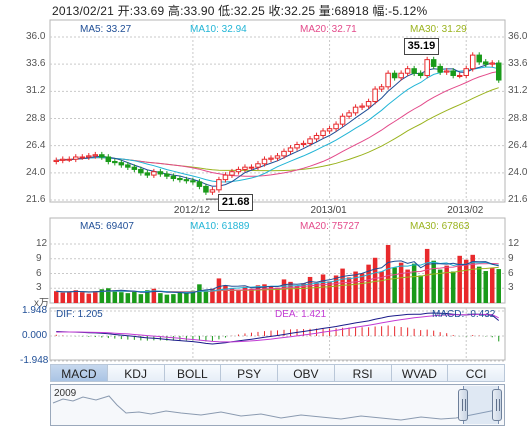  What do you see at coordinates (34, 360) in the screenshot?
I see `macd-tick-left: -1.948` at bounding box center [34, 360].